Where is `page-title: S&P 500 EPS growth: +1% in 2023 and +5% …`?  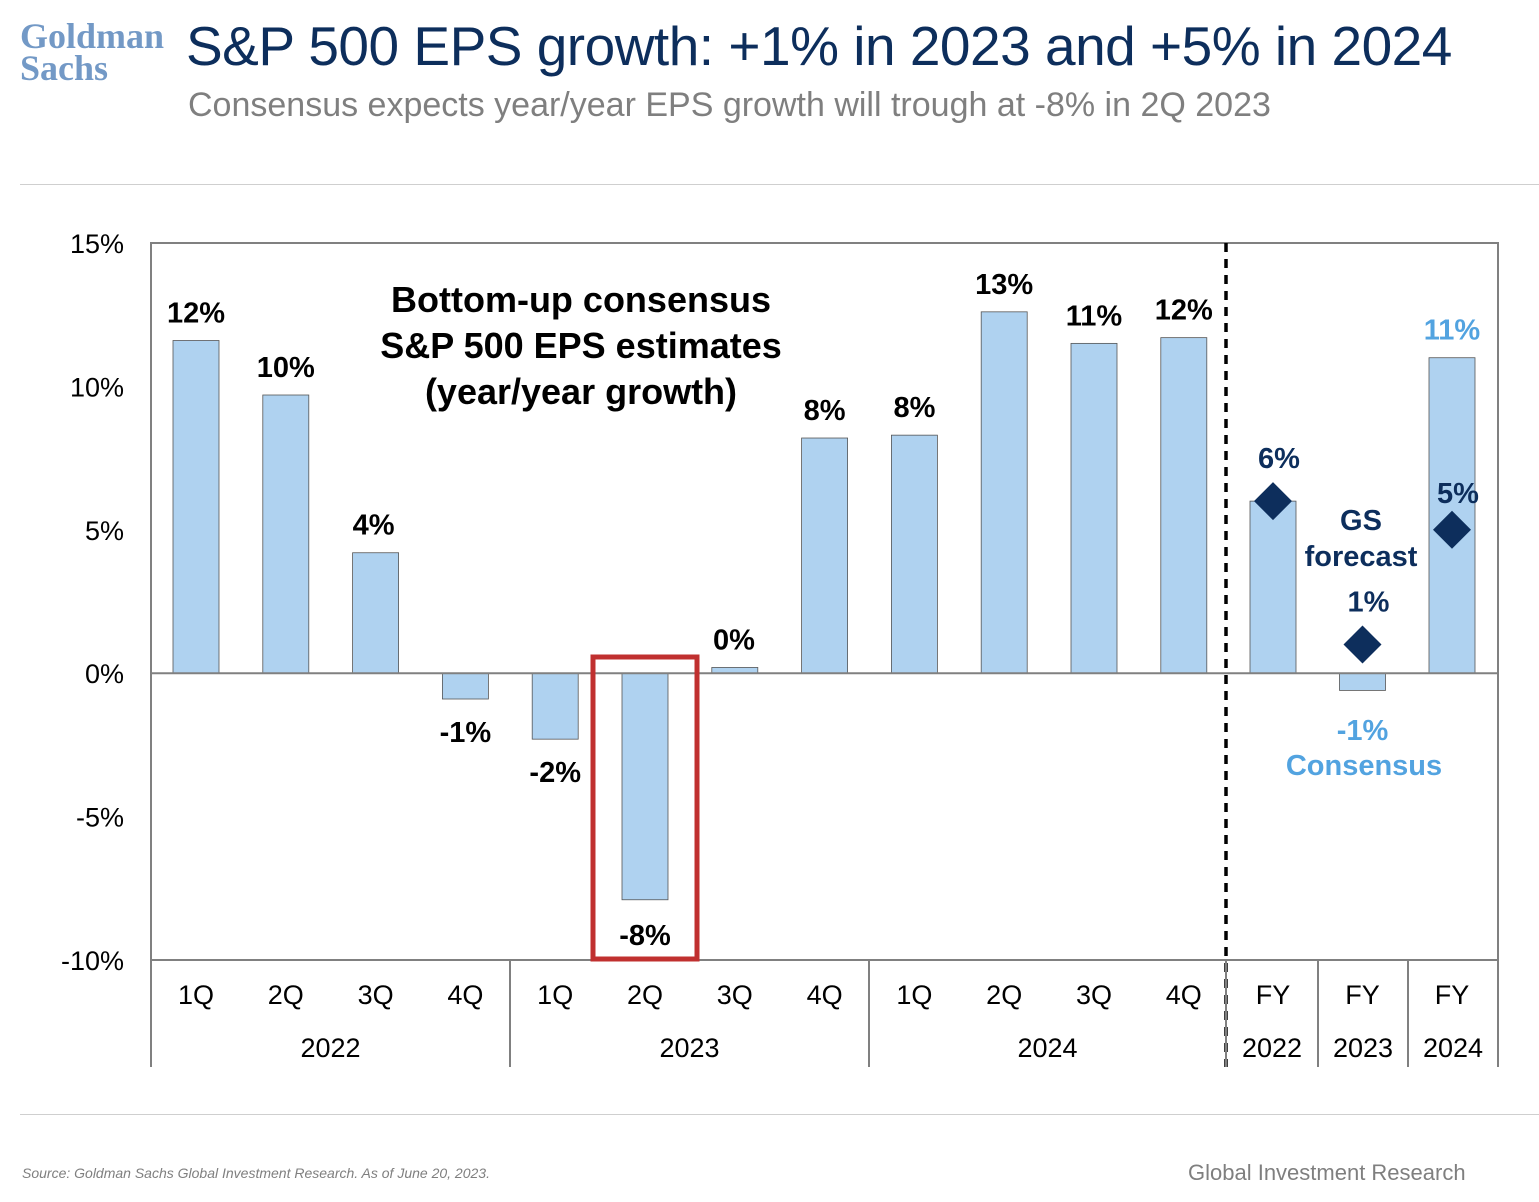 page-title: S&P 500 EPS growth: +1% in 2023 and +5% … is located at coordinates (819, 46).